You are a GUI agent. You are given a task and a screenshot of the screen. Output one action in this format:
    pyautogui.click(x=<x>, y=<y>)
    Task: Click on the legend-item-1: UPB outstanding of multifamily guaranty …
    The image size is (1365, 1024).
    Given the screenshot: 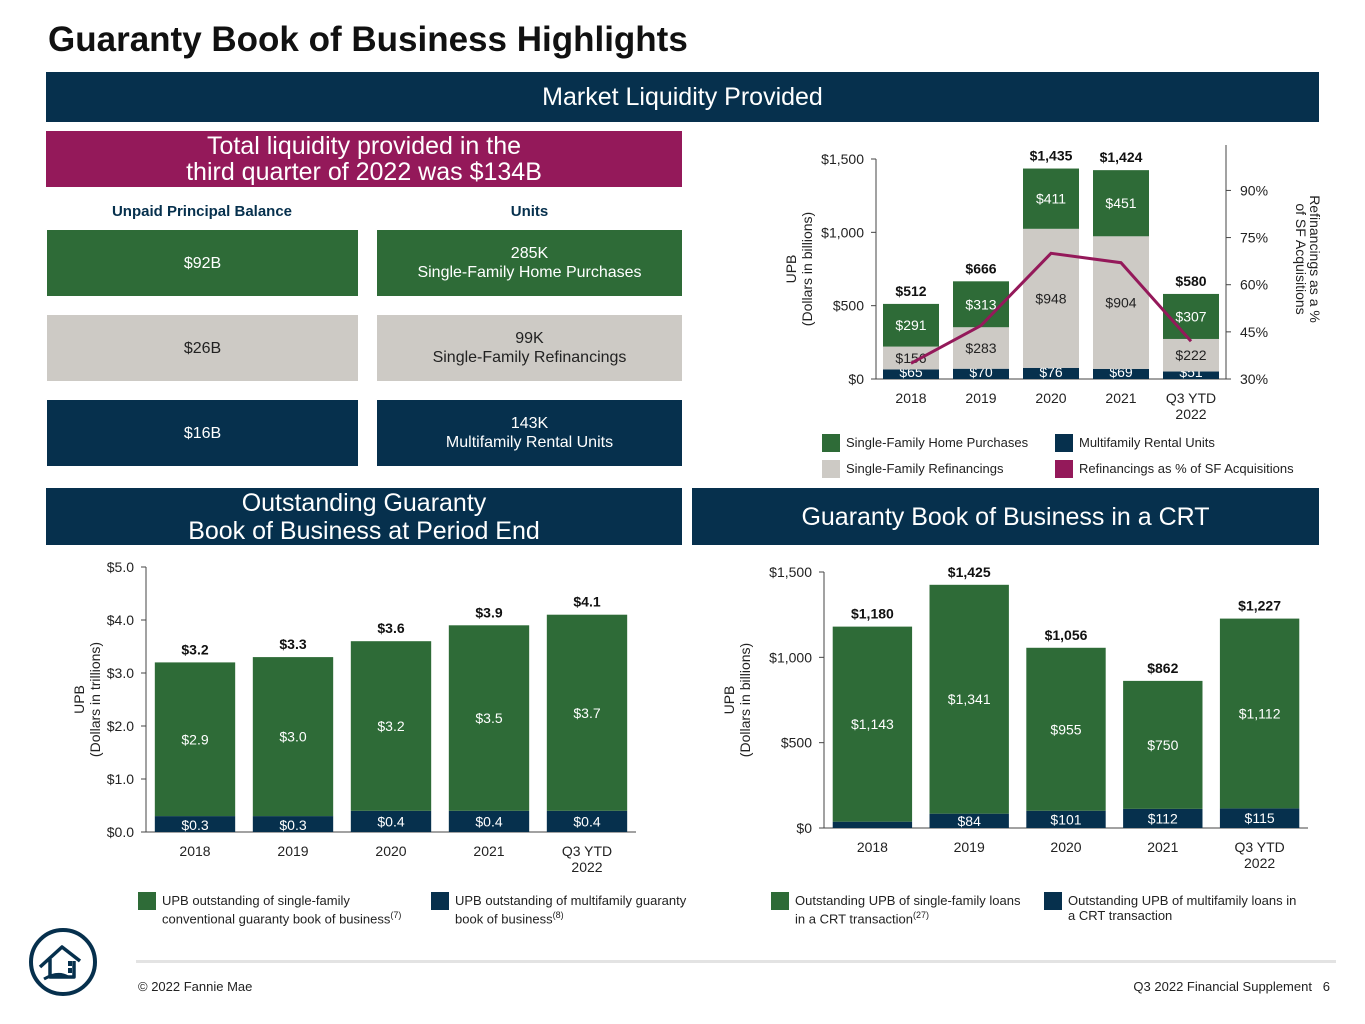 What is the action you would take?
    pyautogui.click(x=571, y=910)
    